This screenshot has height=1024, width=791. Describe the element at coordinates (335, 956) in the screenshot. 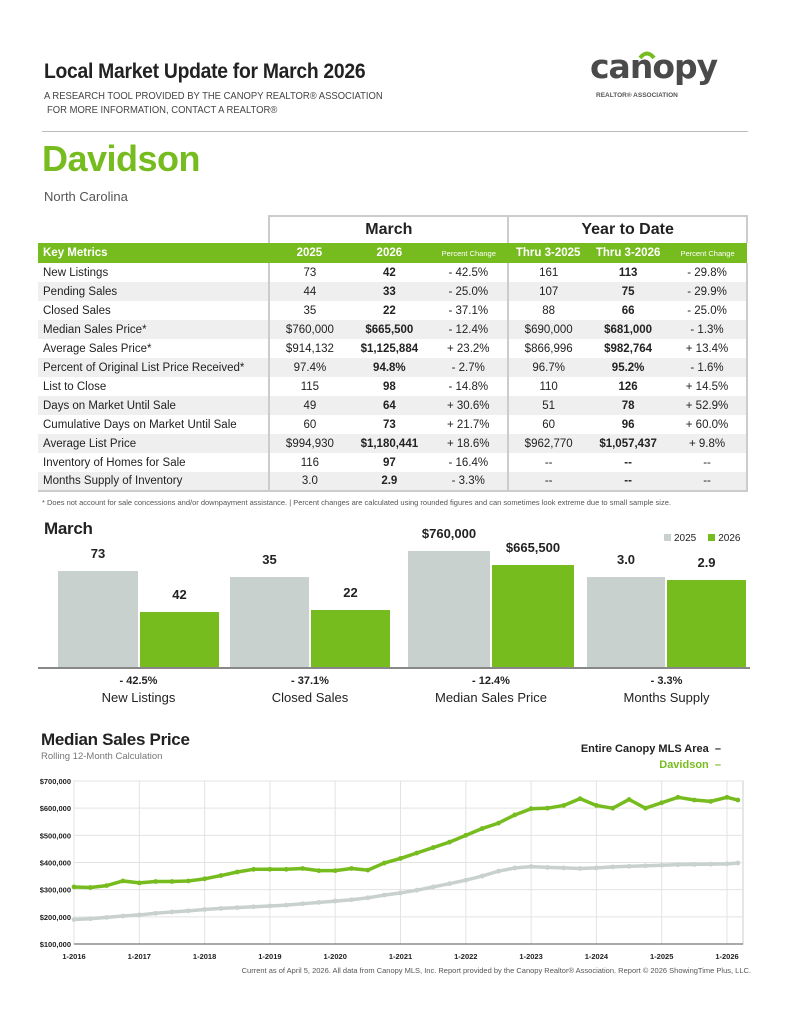

I see `x-tick-label: 1-2020` at that location.